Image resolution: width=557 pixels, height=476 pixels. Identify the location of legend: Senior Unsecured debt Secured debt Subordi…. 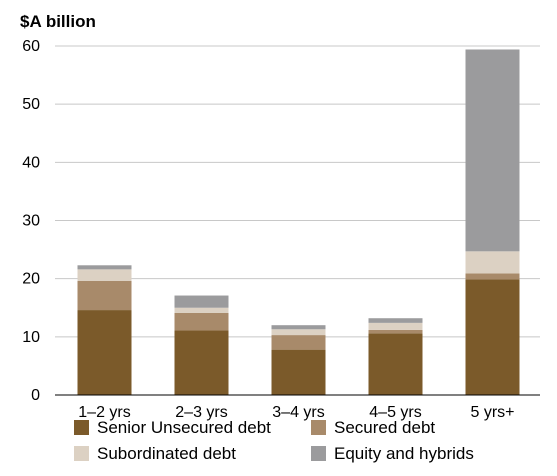
(274, 440).